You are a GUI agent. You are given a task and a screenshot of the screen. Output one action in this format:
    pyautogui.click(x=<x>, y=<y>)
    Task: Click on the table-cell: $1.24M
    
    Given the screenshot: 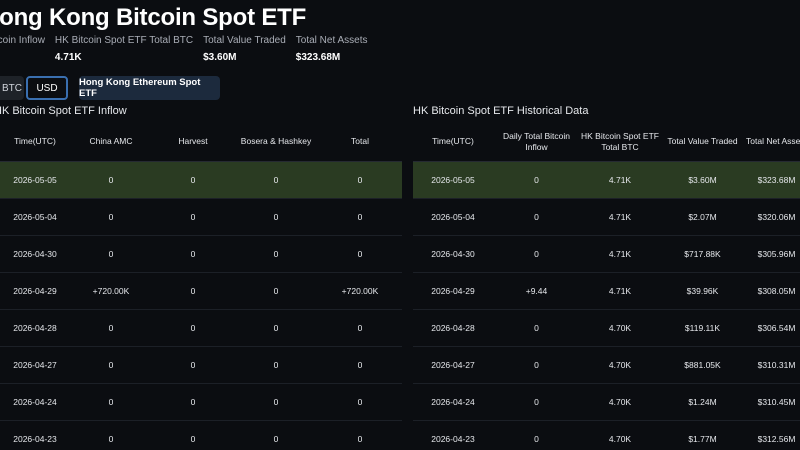 What is the action you would take?
    pyautogui.click(x=702, y=402)
    